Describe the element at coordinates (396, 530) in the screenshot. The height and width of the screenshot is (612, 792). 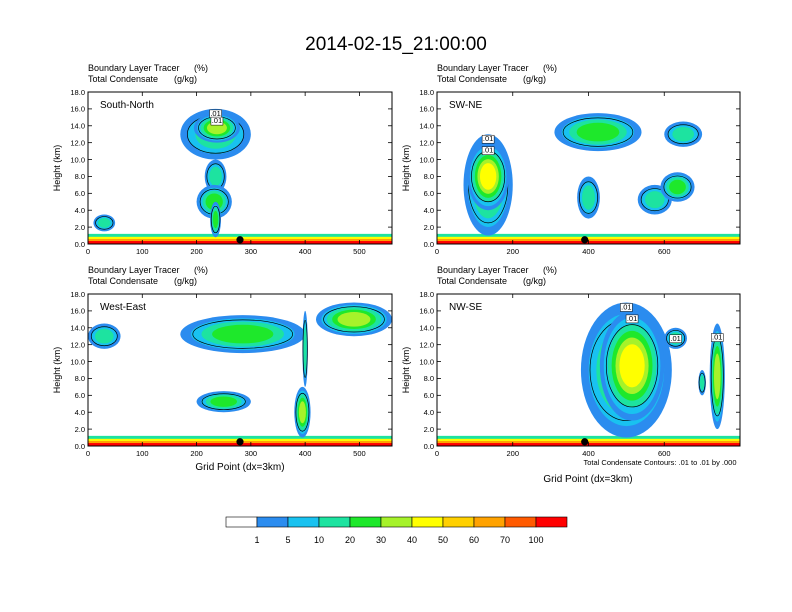
I see `colorbar: 1 5 10 20 30 40 50 60 70 100` at that location.